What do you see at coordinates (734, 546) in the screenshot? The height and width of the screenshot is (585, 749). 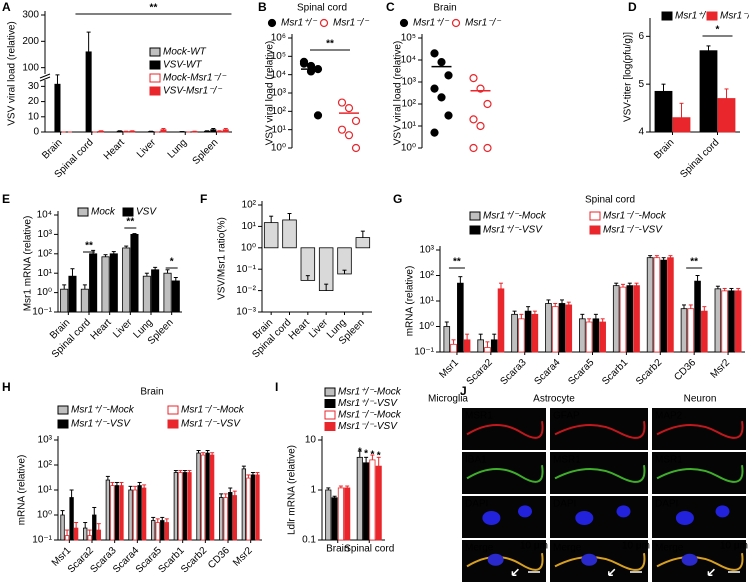 I see `scale-bar-label: 10 μm` at bounding box center [734, 546].